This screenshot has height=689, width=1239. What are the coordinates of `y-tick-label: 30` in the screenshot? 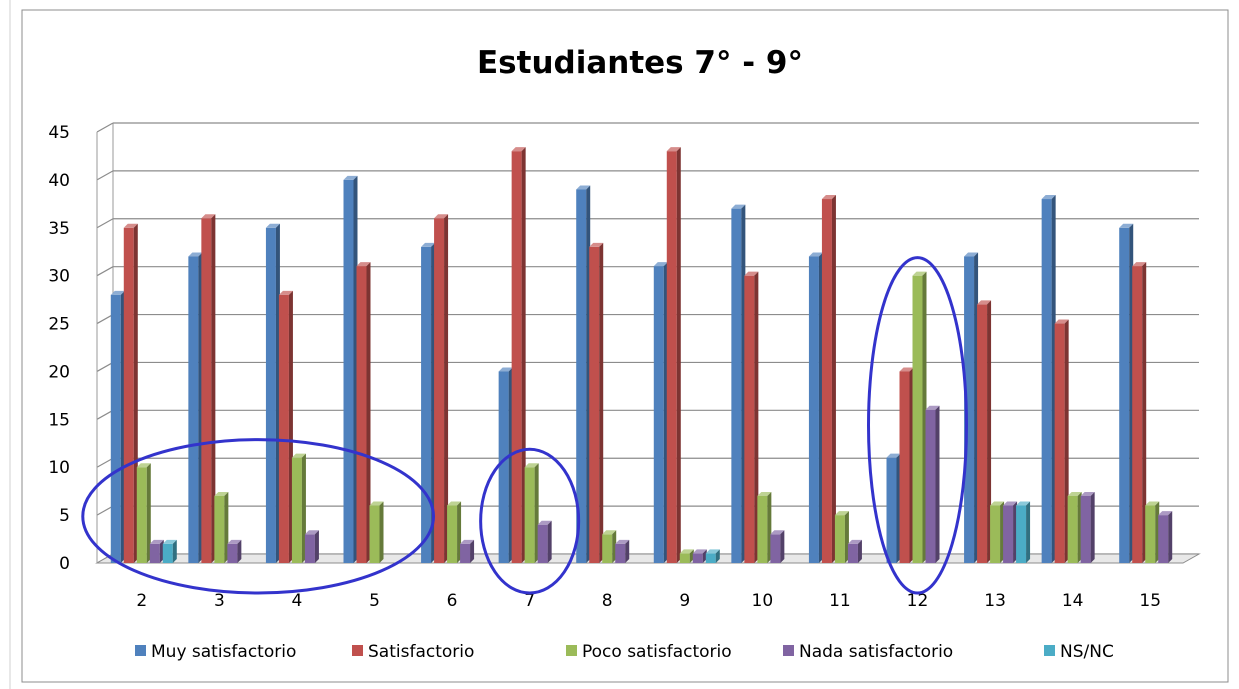 It's located at (59, 277).